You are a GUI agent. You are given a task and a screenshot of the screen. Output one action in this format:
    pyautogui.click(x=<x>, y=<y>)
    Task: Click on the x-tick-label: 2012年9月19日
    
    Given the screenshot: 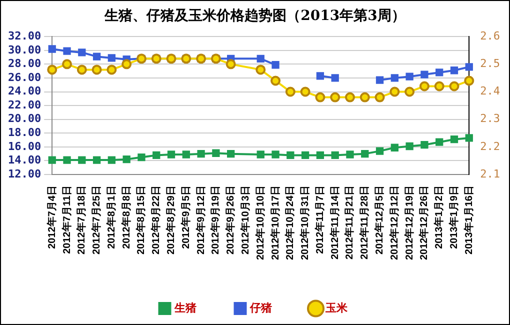 What is the action you would take?
    pyautogui.click(x=216, y=220)
    